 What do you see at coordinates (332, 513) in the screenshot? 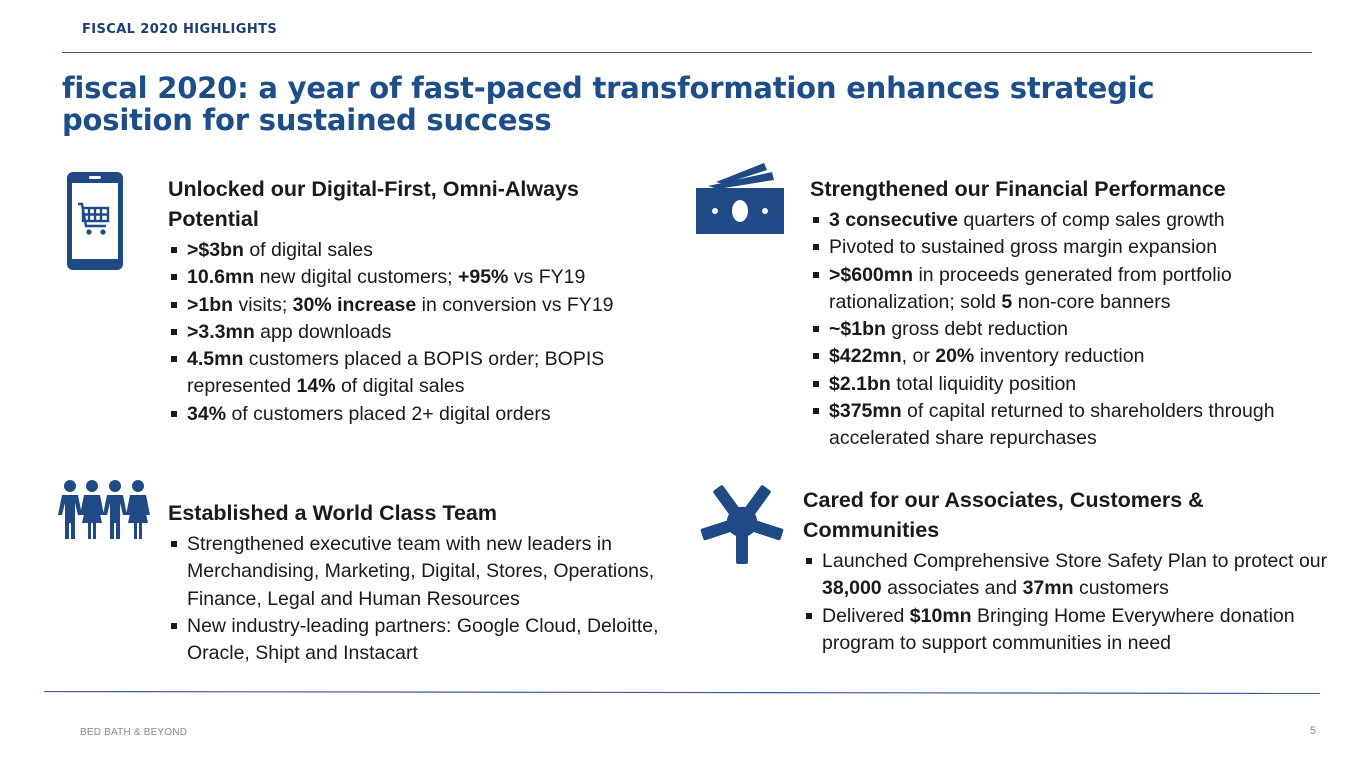
I see `team-block-title: Established a World Class Team` at bounding box center [332, 513].